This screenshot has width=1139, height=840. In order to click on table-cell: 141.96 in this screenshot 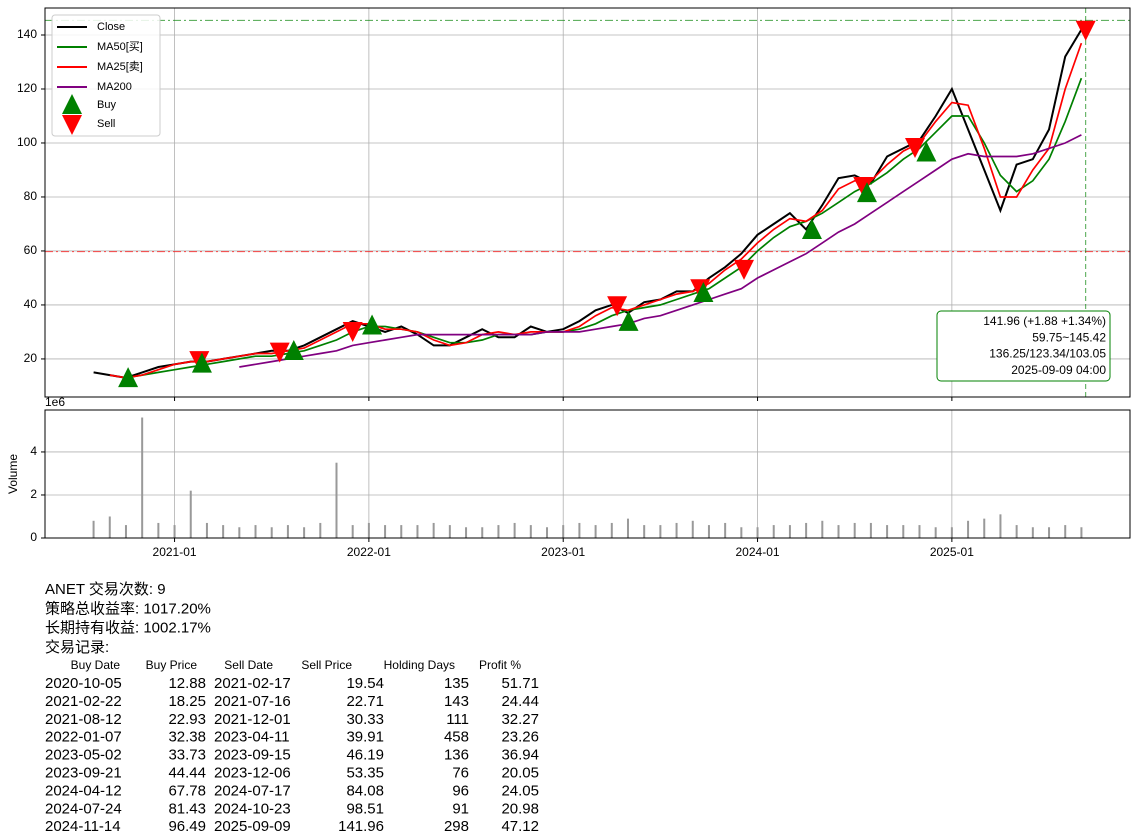, I will do `click(361, 826)`.